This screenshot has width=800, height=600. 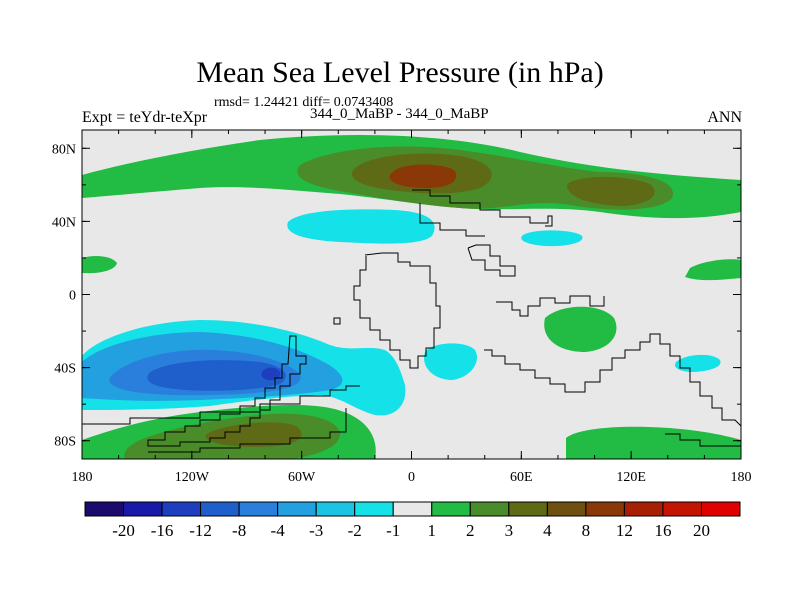 I want to click on positive-patch-120e, so click(x=580, y=329).